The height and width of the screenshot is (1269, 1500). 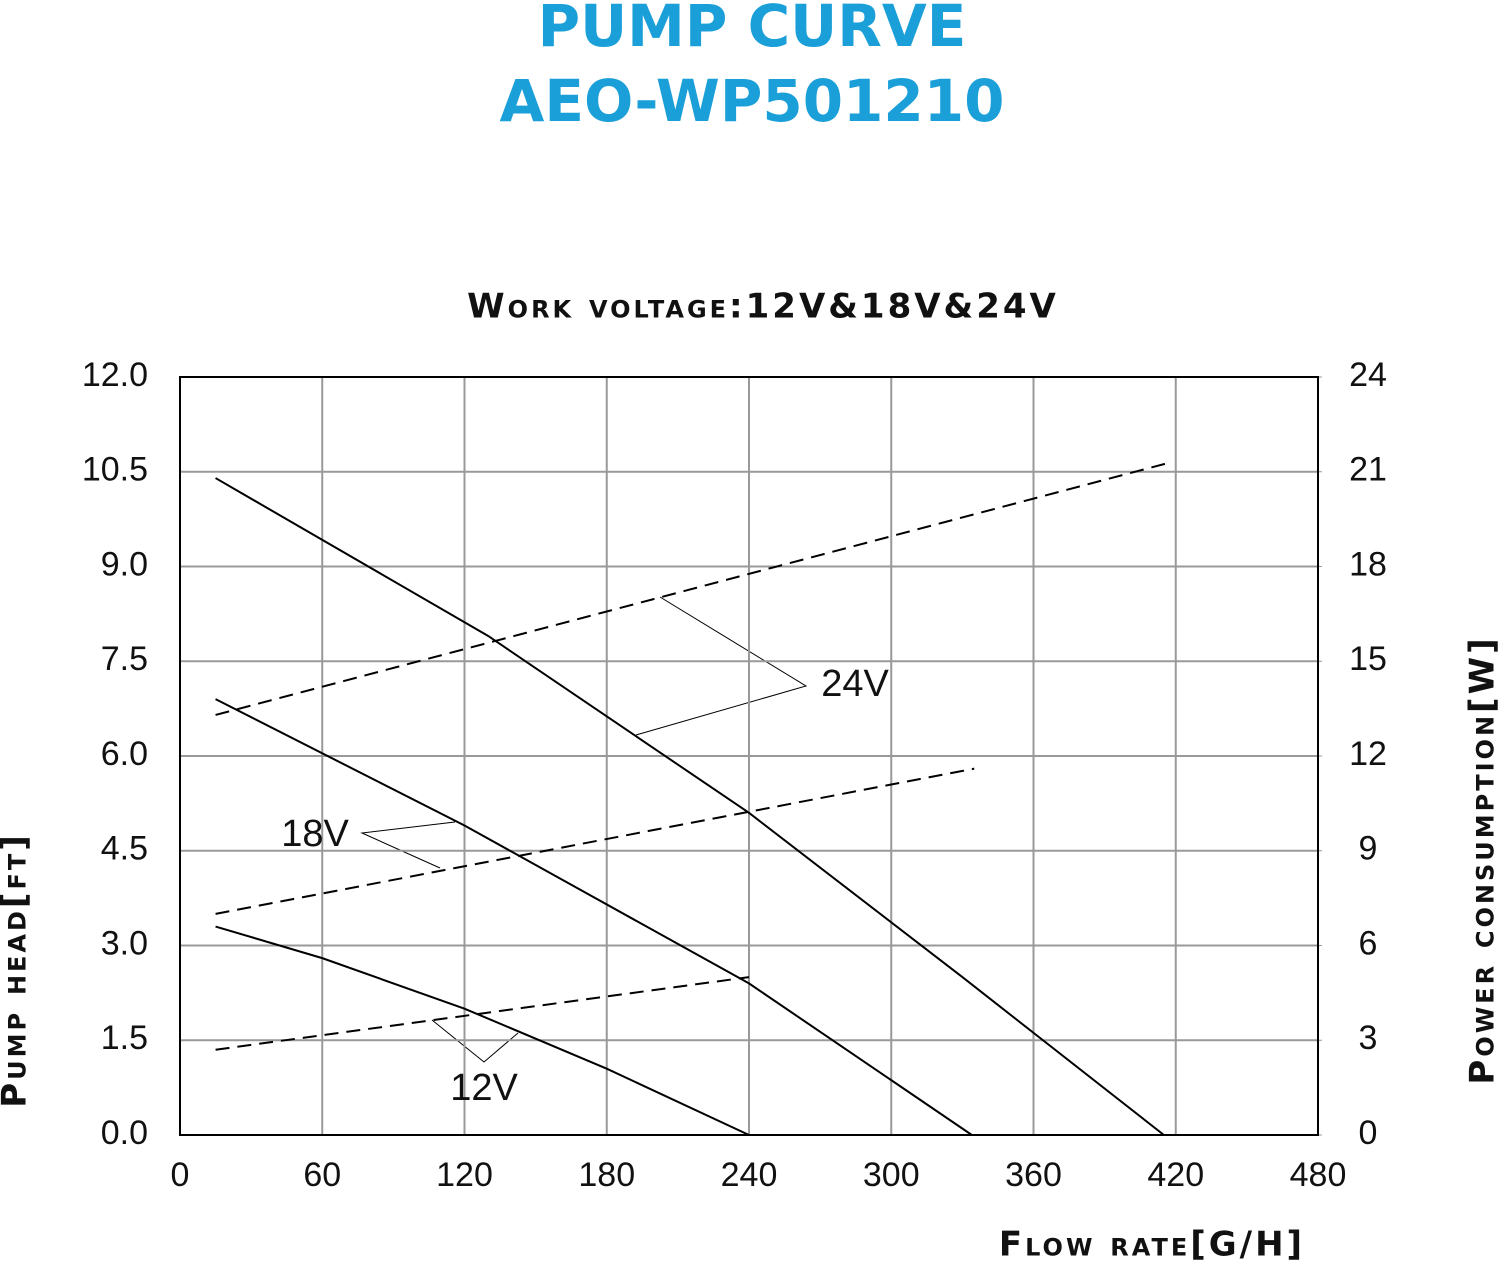 I want to click on y2-tick-label: 3, so click(x=1368, y=1038).